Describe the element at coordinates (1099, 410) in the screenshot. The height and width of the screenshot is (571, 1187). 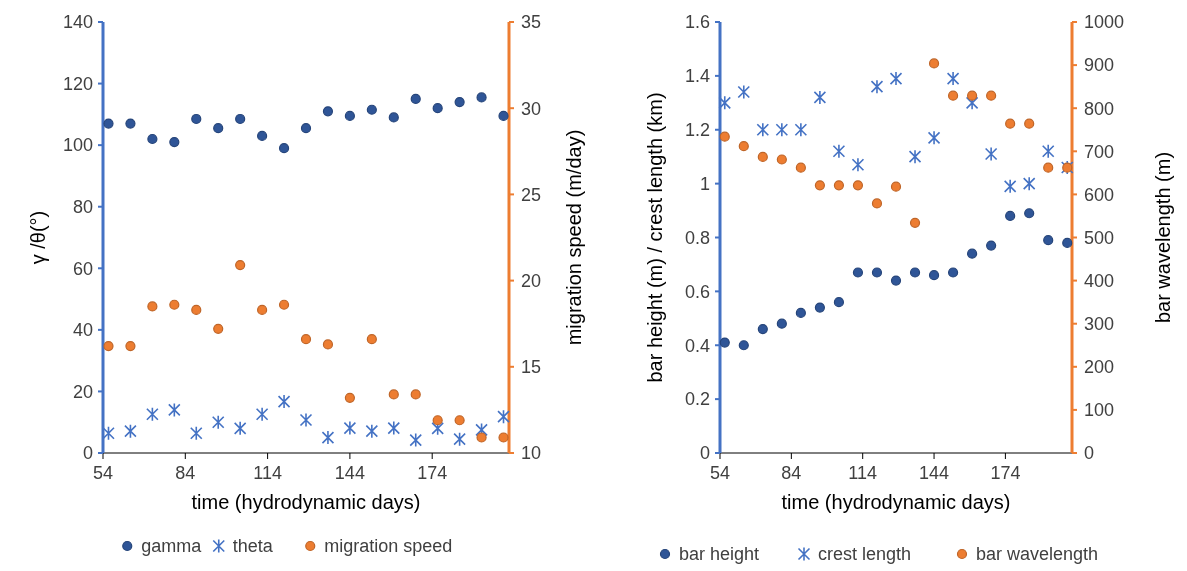
I see `y2-tick-label: 100` at that location.